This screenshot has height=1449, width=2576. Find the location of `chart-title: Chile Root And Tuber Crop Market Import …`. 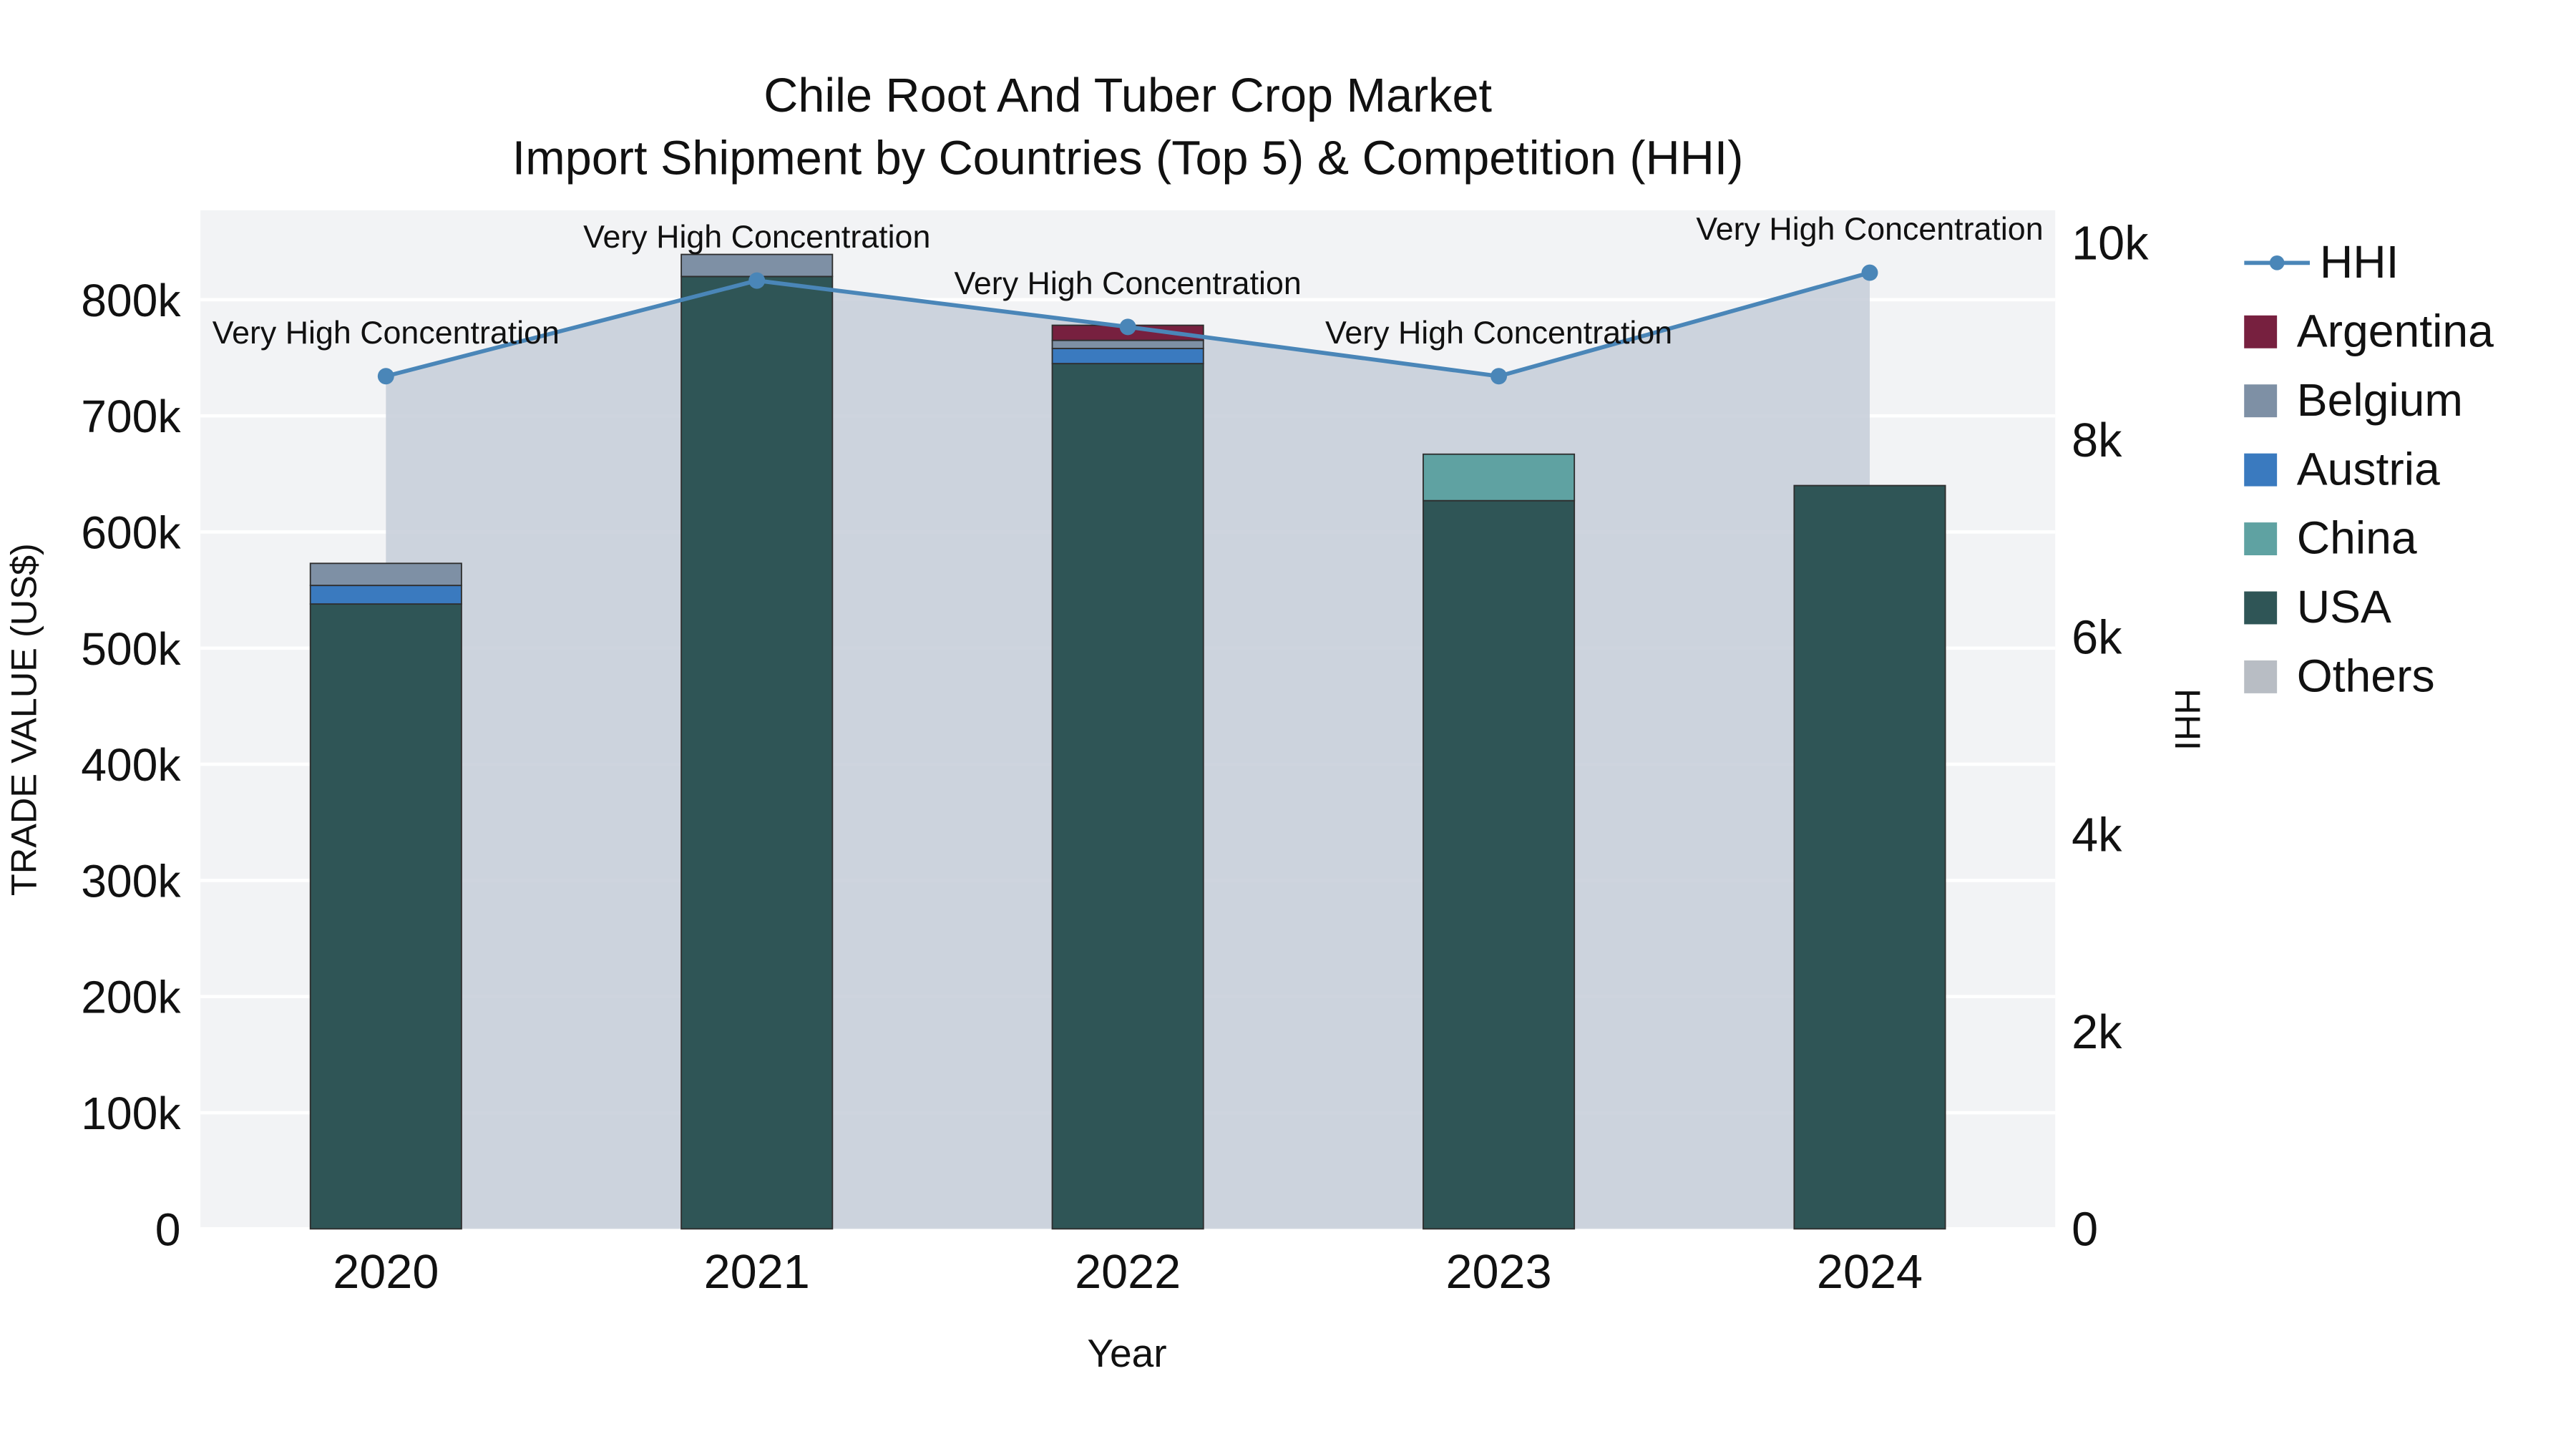

chart-title: Chile Root And Tuber Crop Market Import … is located at coordinates (1127, 128).